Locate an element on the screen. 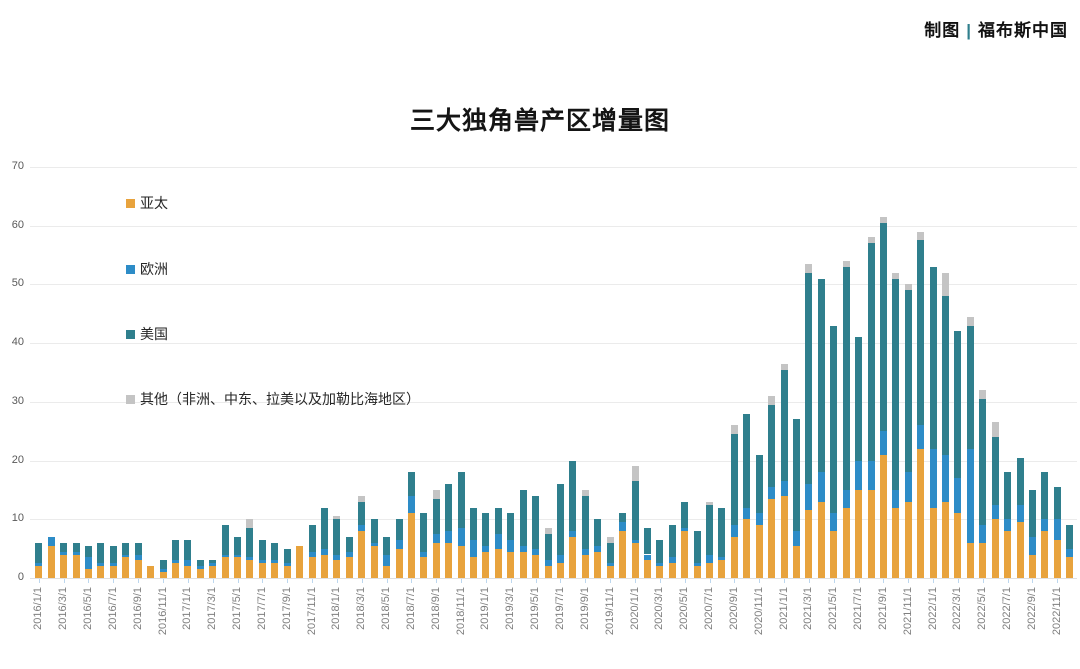  x-tick-label-2018/9/1: 2018/9/1 is located at coordinates (435, 608).